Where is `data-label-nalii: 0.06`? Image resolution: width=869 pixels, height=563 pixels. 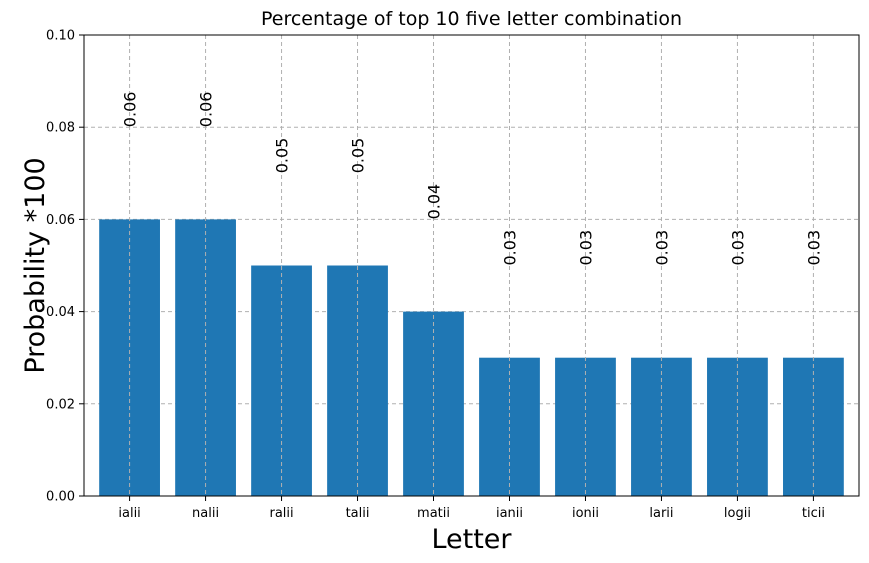
data-label-nalii: 0.06 is located at coordinates (206, 110).